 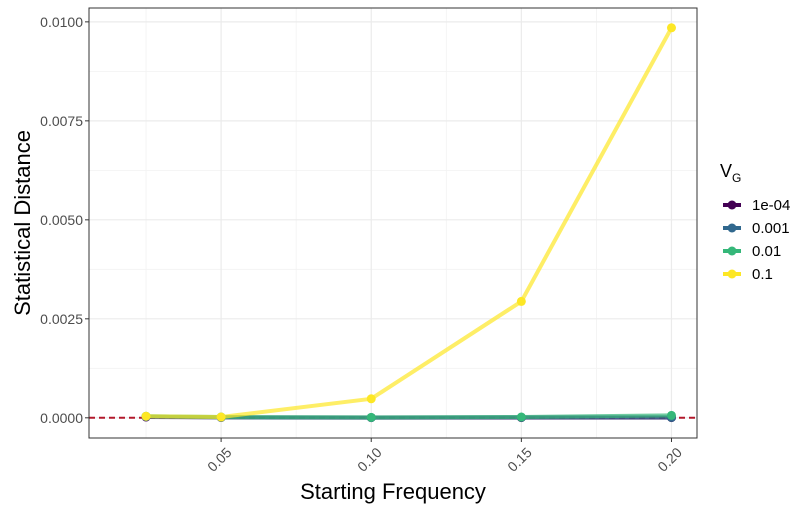 What do you see at coordinates (22, 223) in the screenshot?
I see `y-axis-title: Statistical Distance` at bounding box center [22, 223].